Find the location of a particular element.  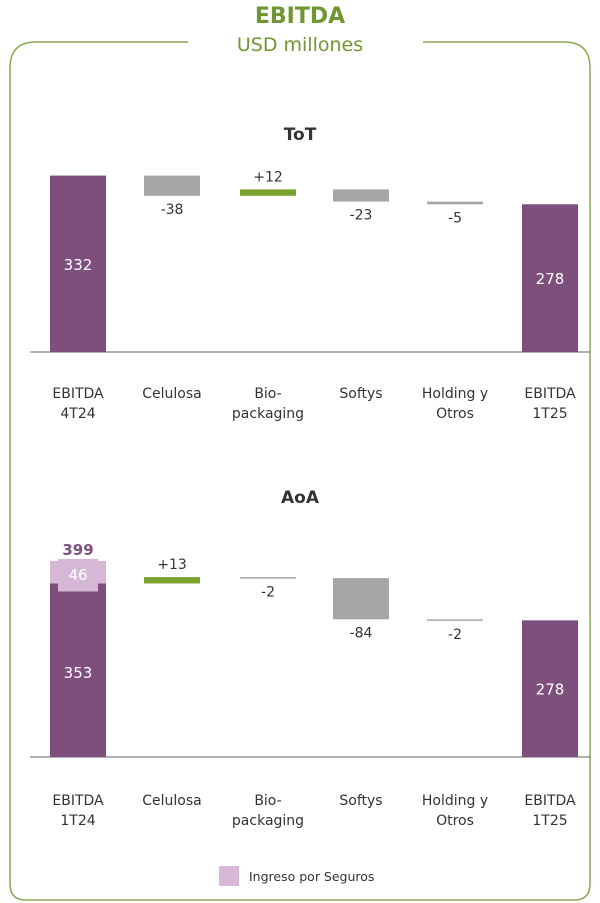

insurance-label-box is located at coordinates (78, 575).